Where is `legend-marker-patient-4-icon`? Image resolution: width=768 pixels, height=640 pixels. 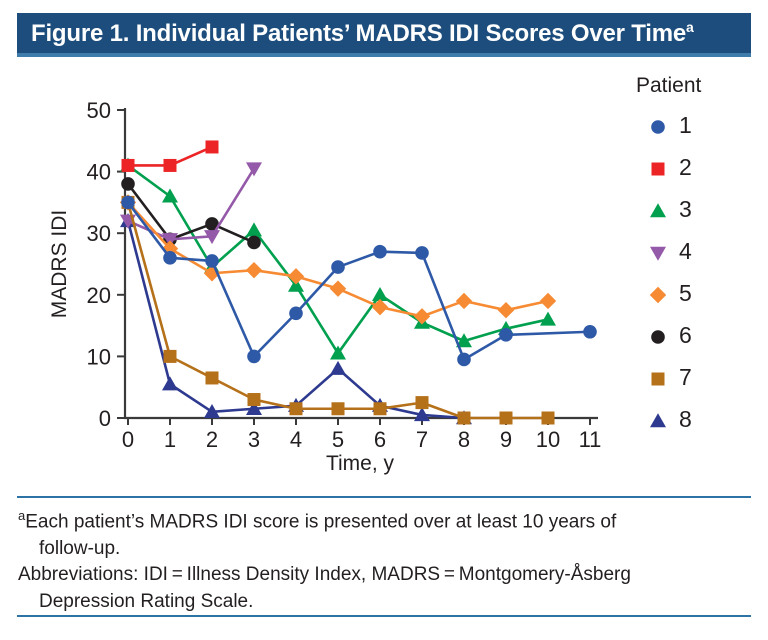
legend-marker-patient-4-icon is located at coordinates (658, 252).